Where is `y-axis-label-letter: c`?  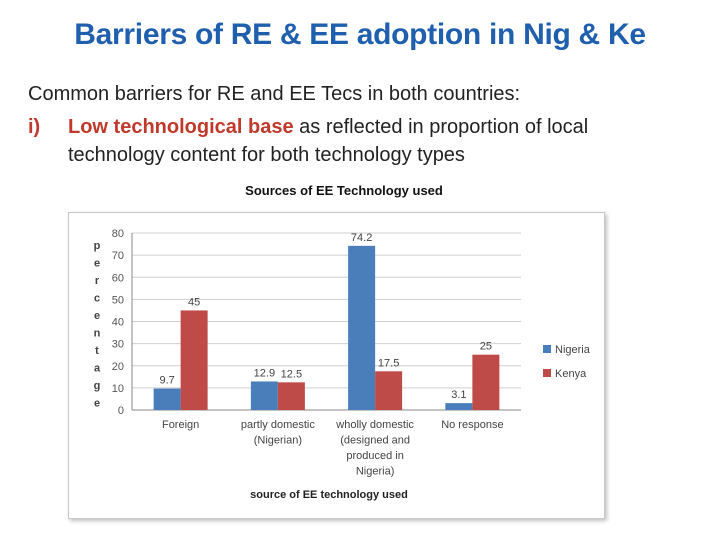 y-axis-label-letter: c is located at coordinates (97, 299).